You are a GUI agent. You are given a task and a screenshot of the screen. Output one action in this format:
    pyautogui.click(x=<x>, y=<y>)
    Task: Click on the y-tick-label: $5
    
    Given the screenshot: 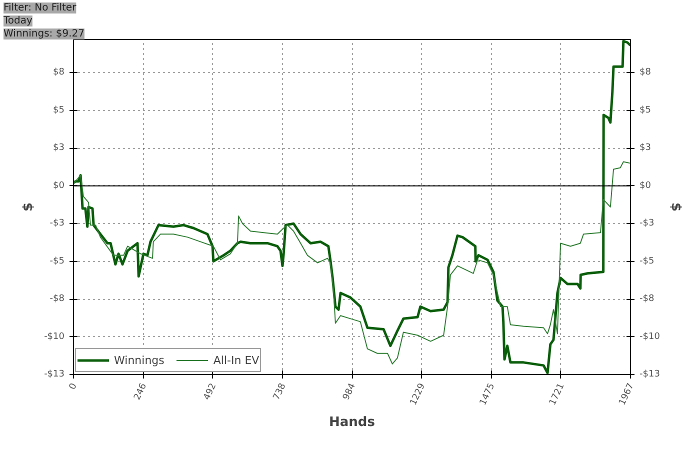 What is the action you would take?
    pyautogui.click(x=58, y=110)
    